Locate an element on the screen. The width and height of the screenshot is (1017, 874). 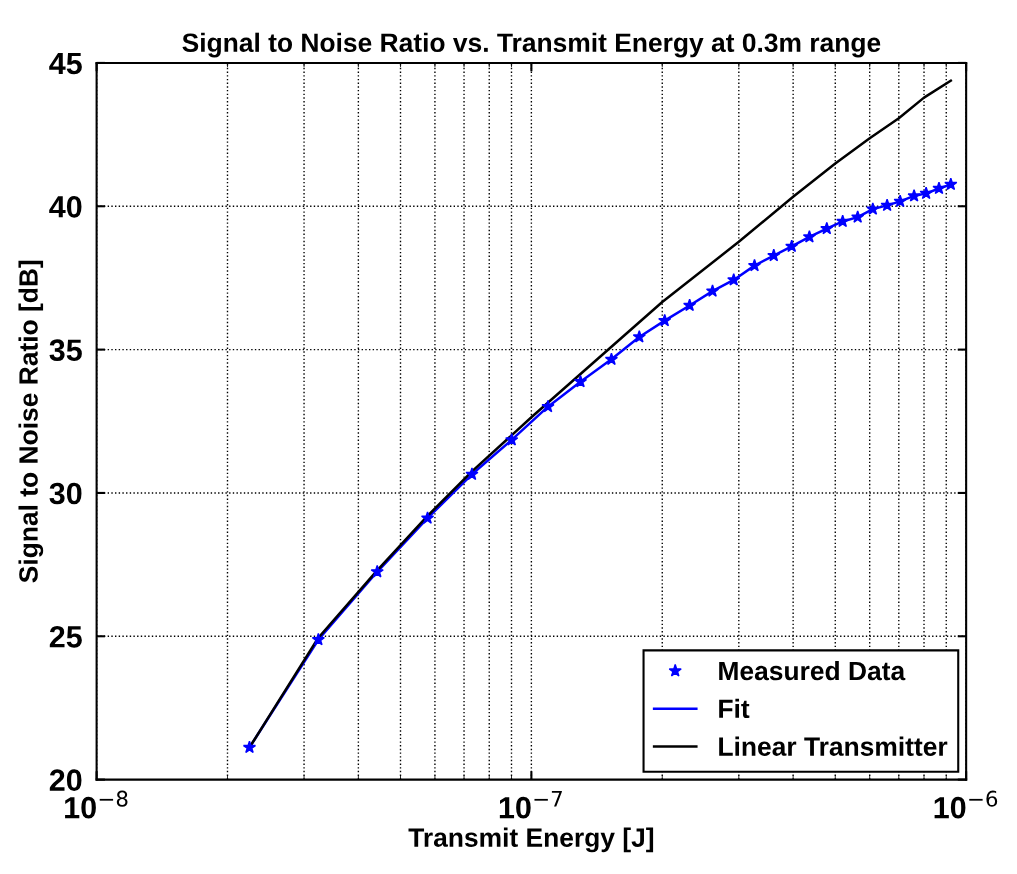
y-tick-label: 45 is located at coordinates (65, 63).